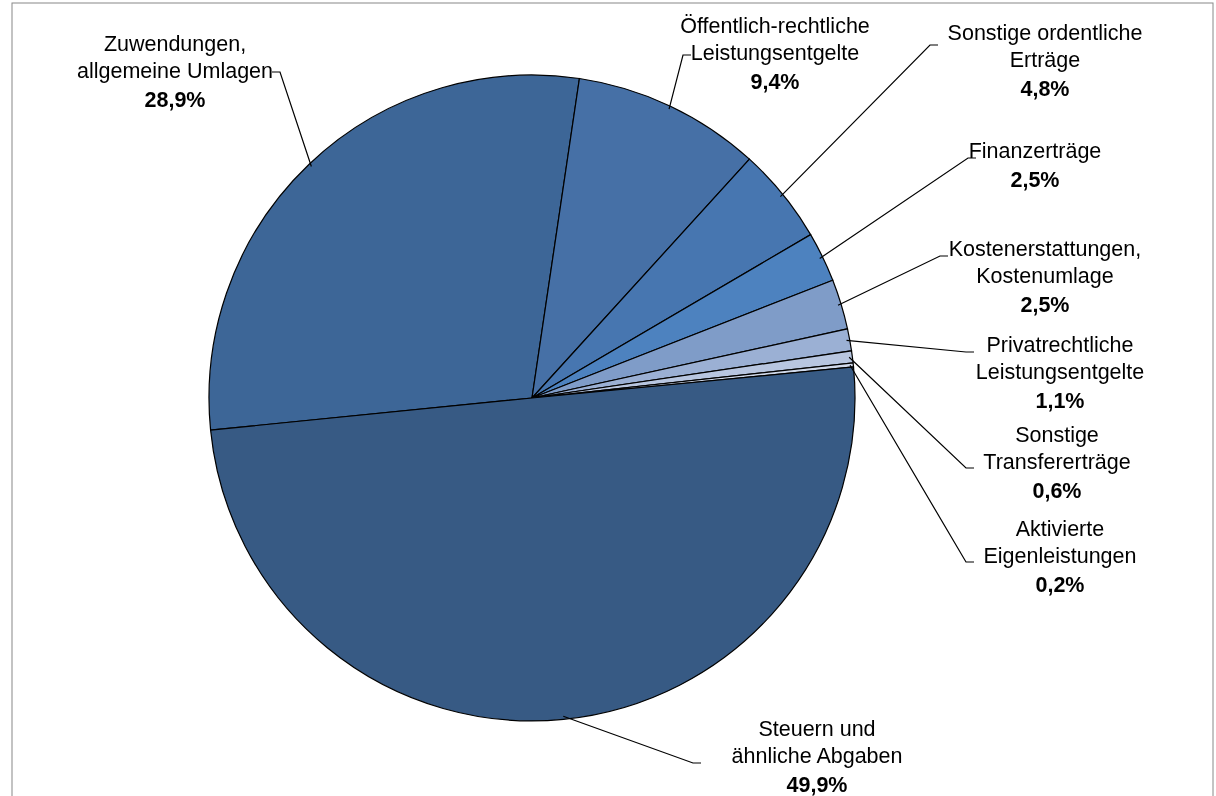  I want to click on slice-label: Sonstige ordentliche Erträge, so click(1045, 46).